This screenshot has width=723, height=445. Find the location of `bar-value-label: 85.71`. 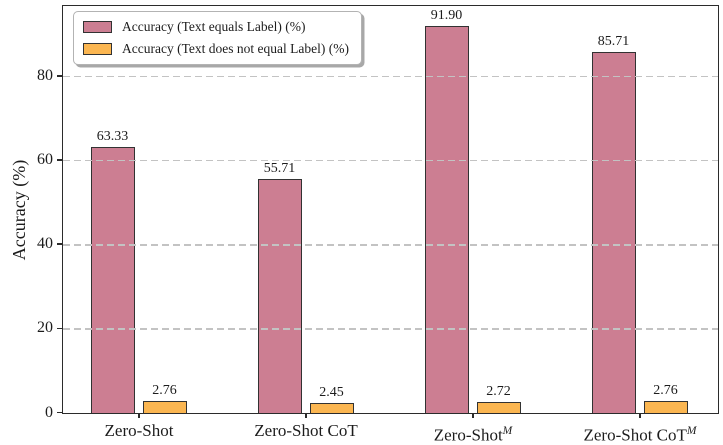

bar-value-label: 85.71 is located at coordinates (613, 42).